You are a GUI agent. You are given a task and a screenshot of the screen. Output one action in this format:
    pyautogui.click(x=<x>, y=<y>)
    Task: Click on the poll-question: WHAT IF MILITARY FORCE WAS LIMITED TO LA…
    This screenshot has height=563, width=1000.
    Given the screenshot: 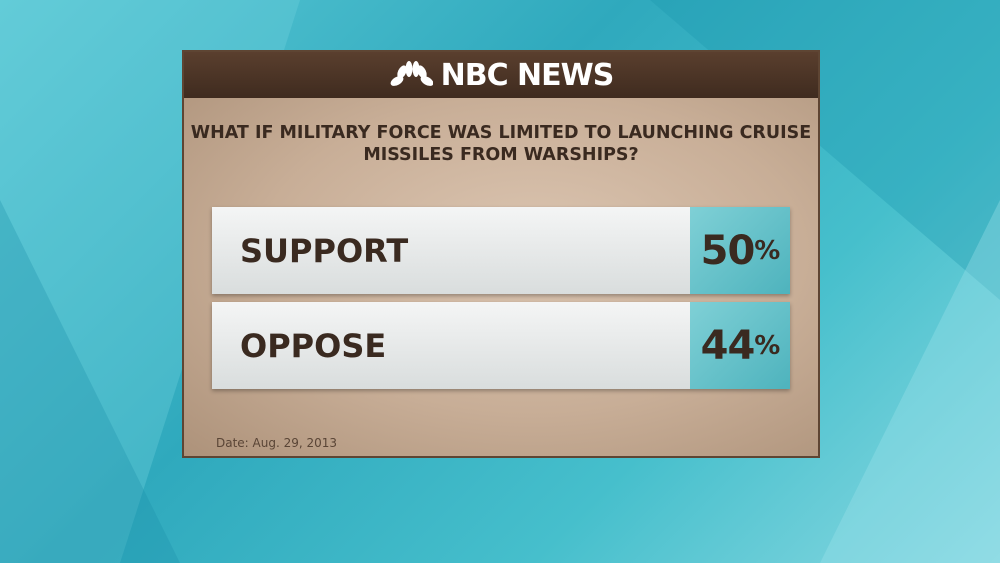 What is the action you would take?
    pyautogui.click(x=501, y=144)
    